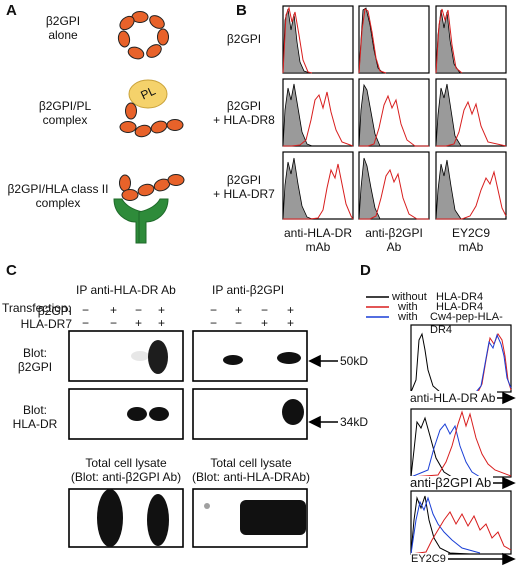  I want to click on blot-bands, so click(201, 443).